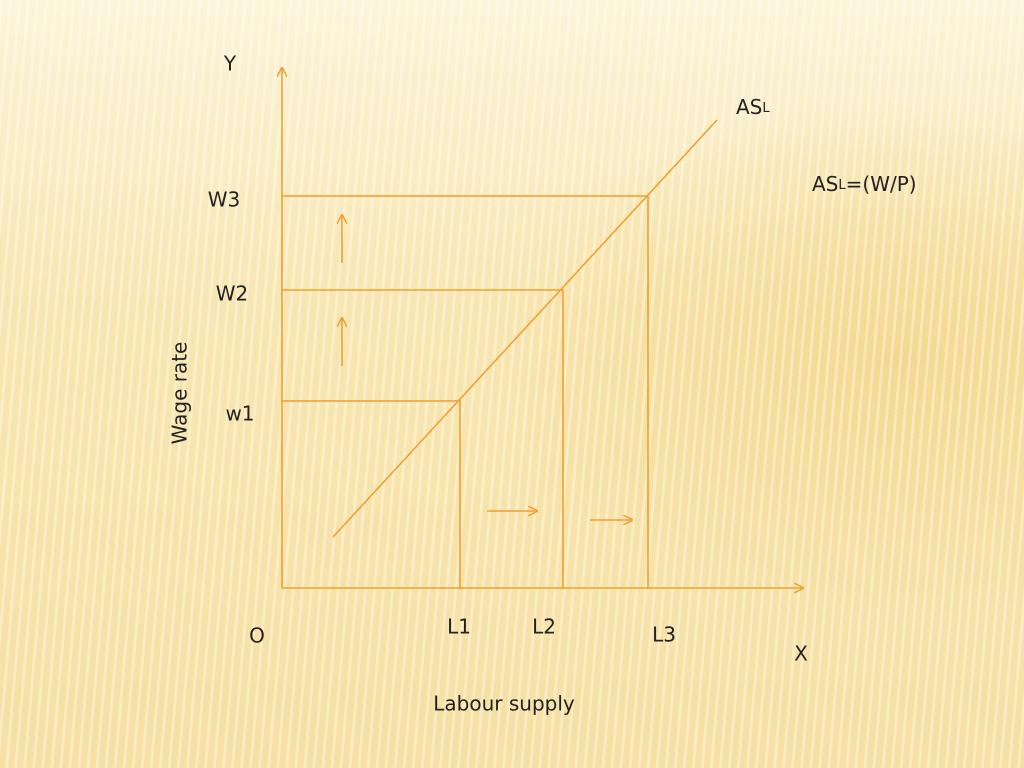 This screenshot has height=768, width=1024. What do you see at coordinates (459, 627) in the screenshot?
I see `labour-label: L1` at bounding box center [459, 627].